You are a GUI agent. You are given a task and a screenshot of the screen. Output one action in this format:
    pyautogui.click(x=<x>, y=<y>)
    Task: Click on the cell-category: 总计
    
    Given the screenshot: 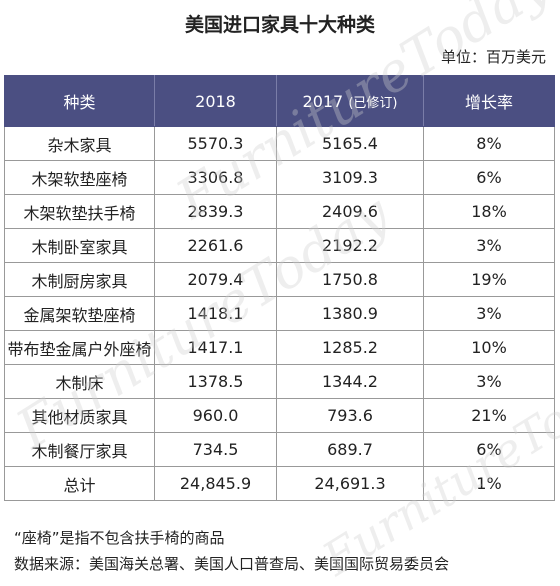 What is the action you would take?
    pyautogui.click(x=79, y=483)
    